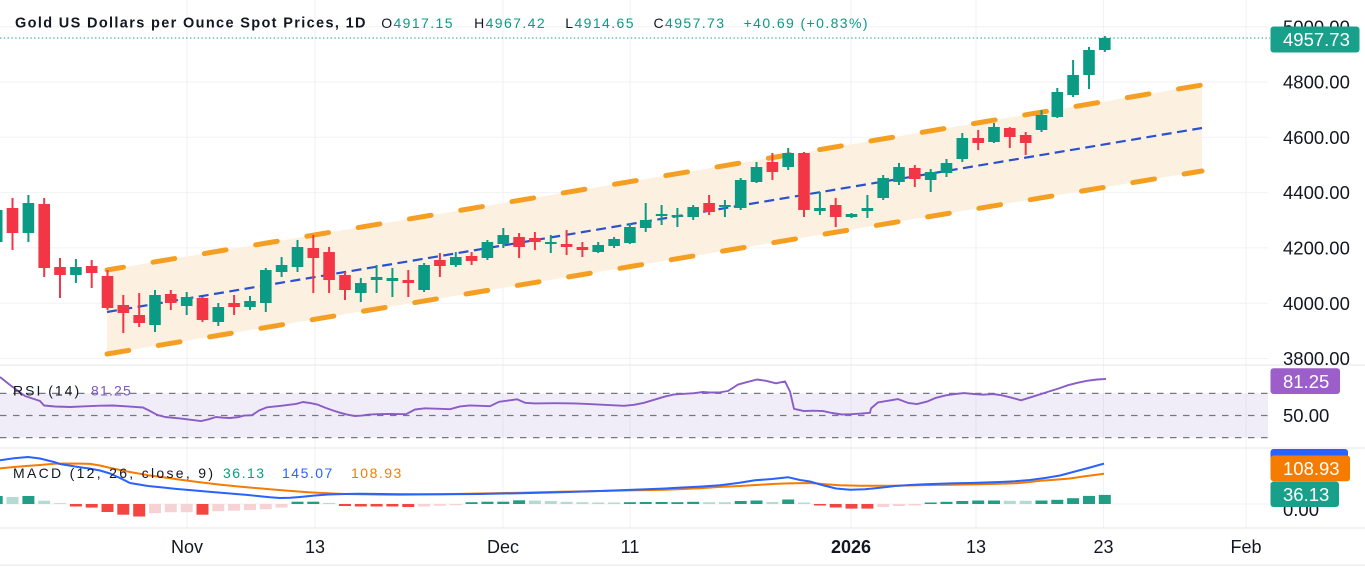  I want to click on svg-text: 4600.00, so click(1316, 137).